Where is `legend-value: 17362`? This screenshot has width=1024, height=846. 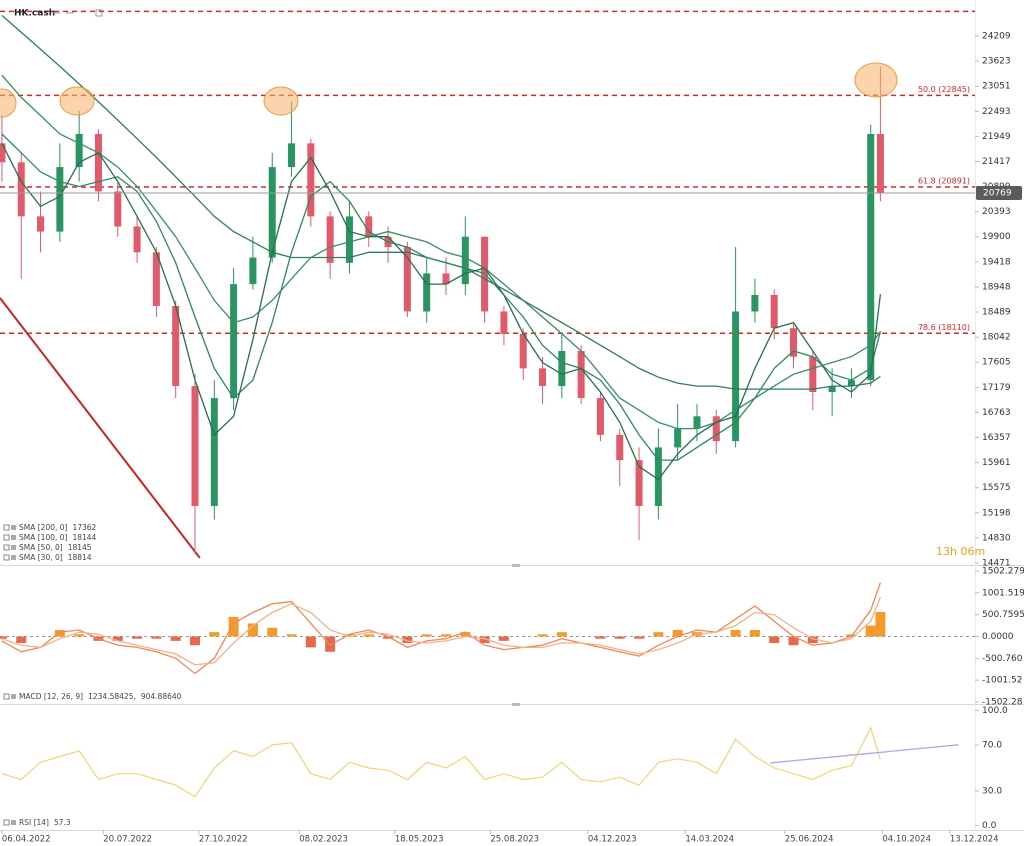
legend-value: 17362 is located at coordinates (84, 527).